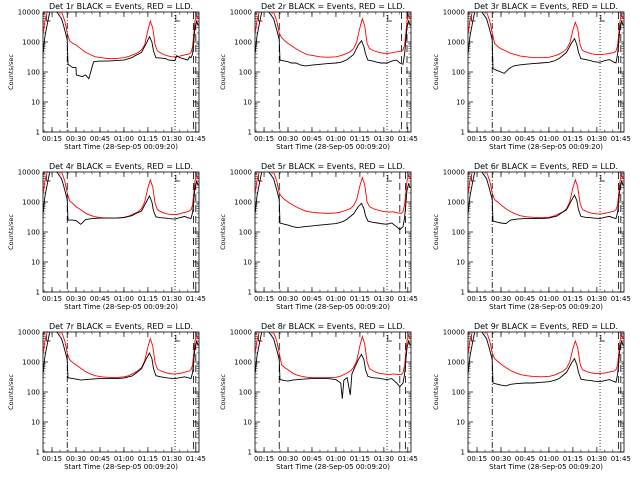 This screenshot has height=480, width=640. What do you see at coordinates (546, 166) in the screenshot?
I see `panel-title: Det 6r BLACK = Events, RED = LLD.` at bounding box center [546, 166].